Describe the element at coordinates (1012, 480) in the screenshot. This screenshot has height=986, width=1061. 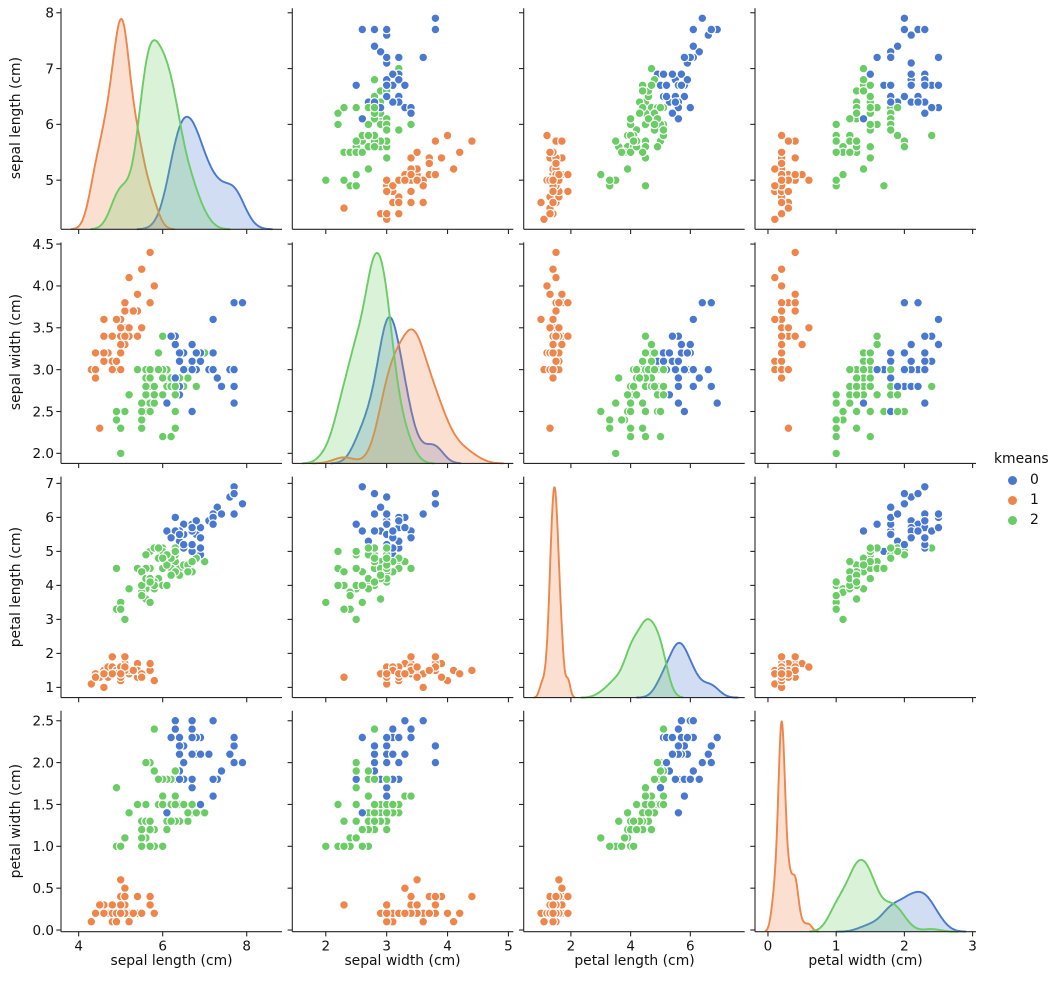
I see `legend-marker-cluster-0-icon` at that location.